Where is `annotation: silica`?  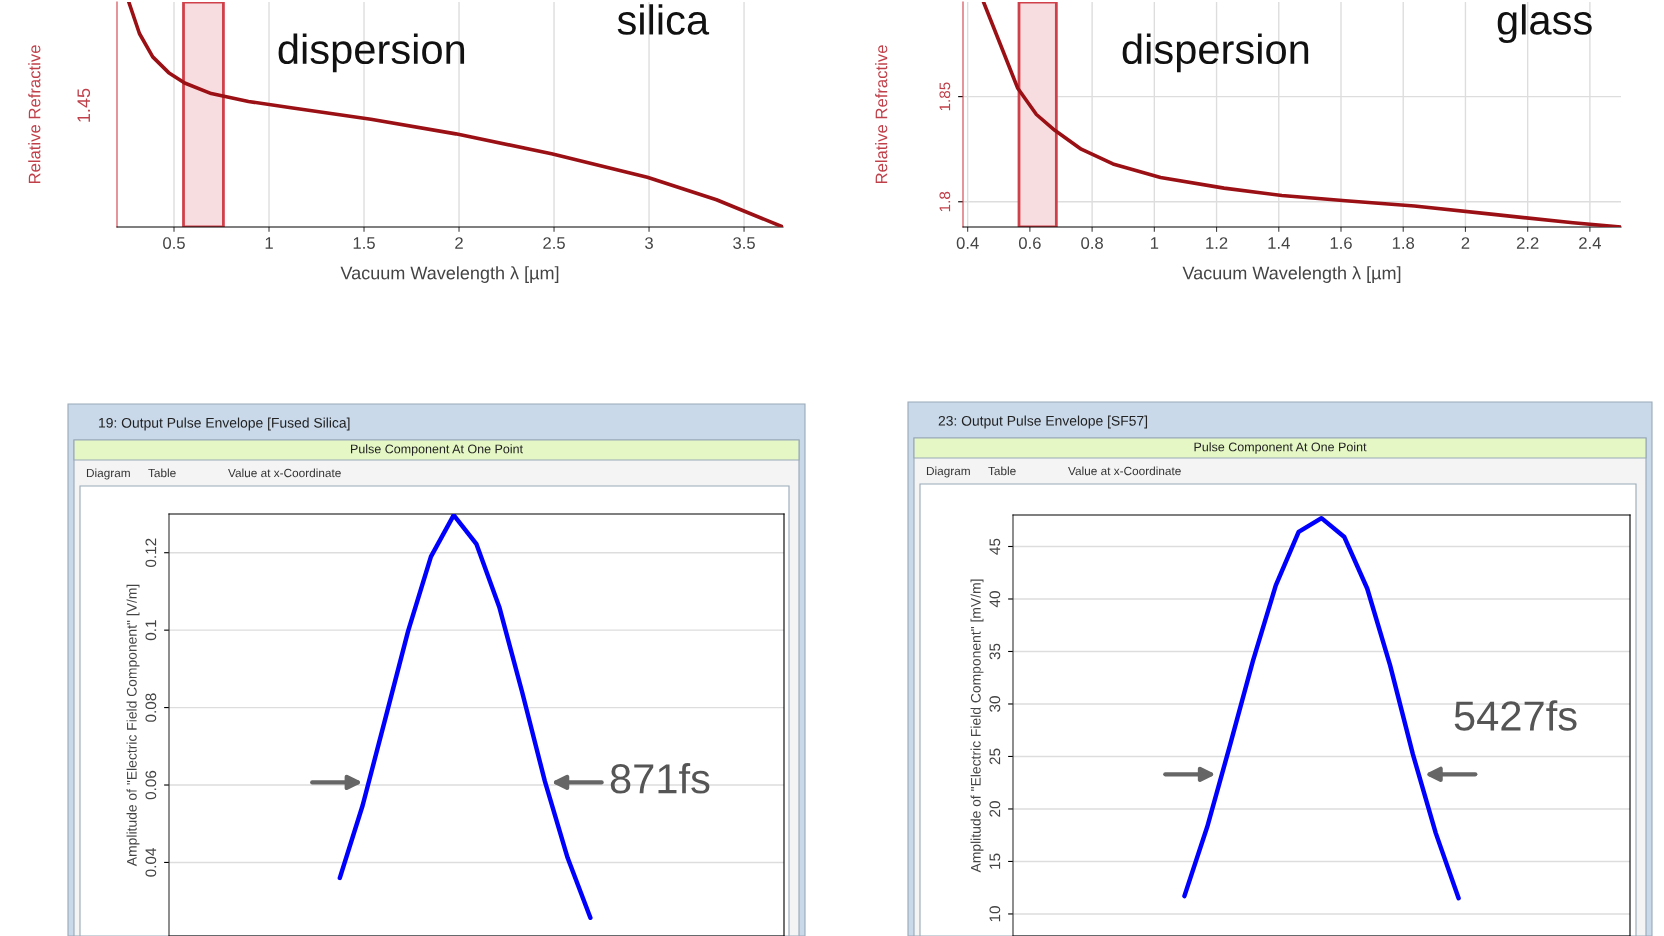
annotation: silica is located at coordinates (663, 19).